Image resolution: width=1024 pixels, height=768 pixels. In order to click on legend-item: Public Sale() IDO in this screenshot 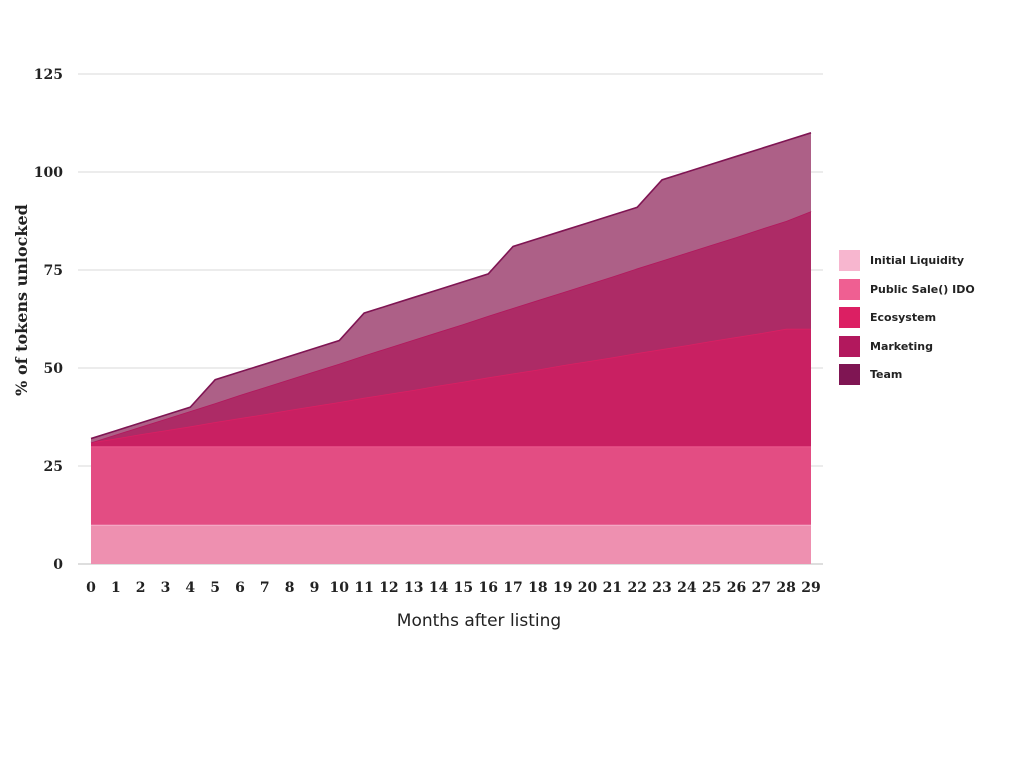, I will do `click(907, 289)`.